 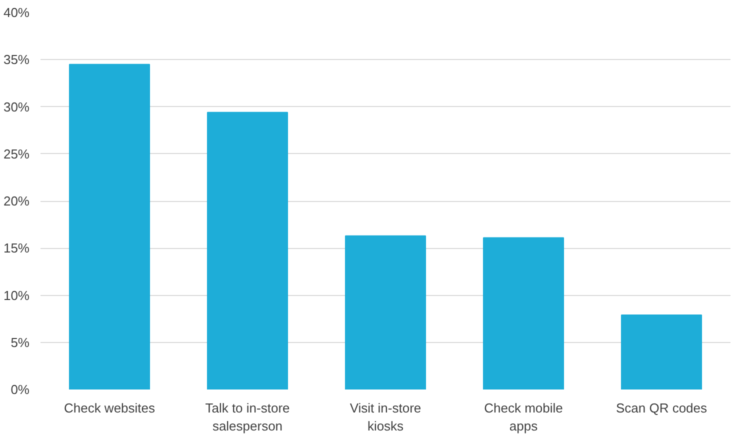 What do you see at coordinates (16, 295) in the screenshot?
I see `y-tick-label: 10%` at bounding box center [16, 295].